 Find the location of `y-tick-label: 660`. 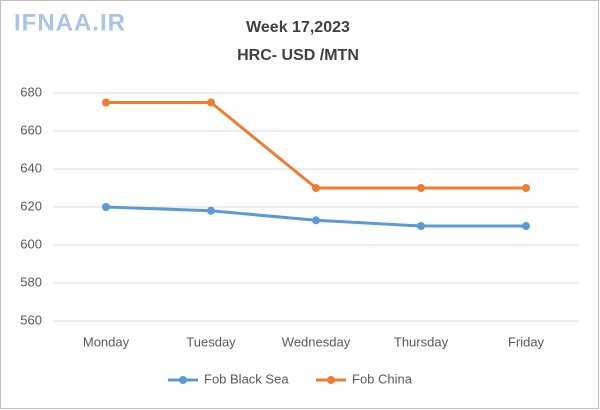

y-tick-label: 660 is located at coordinates (31, 129).